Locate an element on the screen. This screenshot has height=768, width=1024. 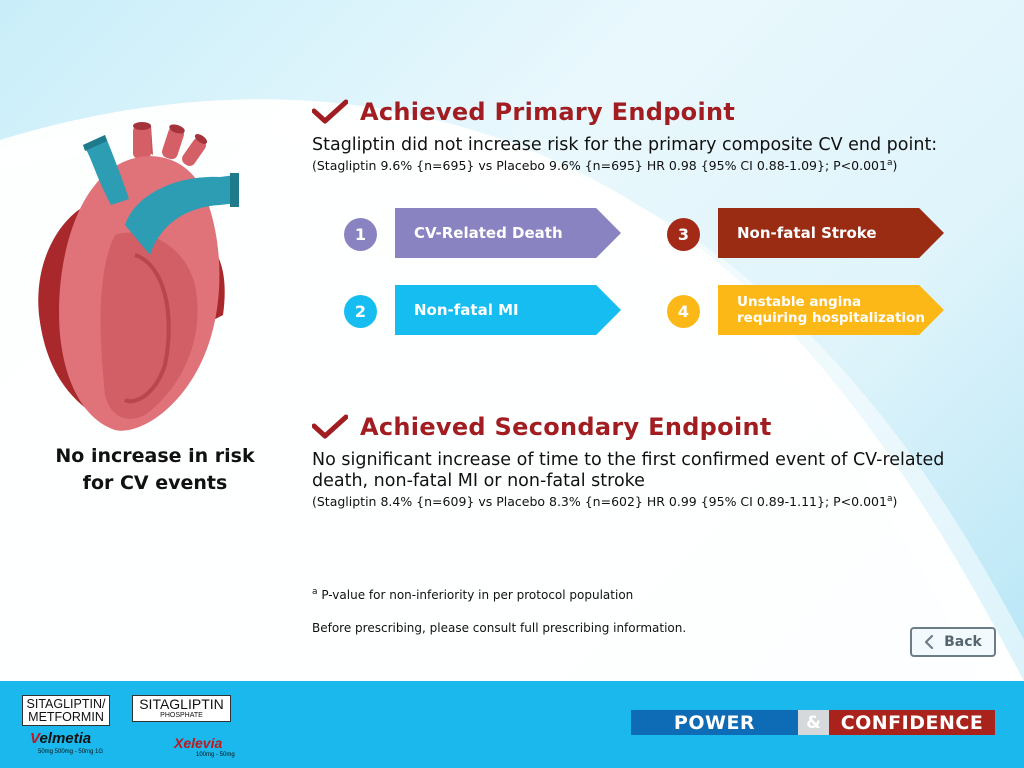
caption-line: for CV events is located at coordinates (155, 483).